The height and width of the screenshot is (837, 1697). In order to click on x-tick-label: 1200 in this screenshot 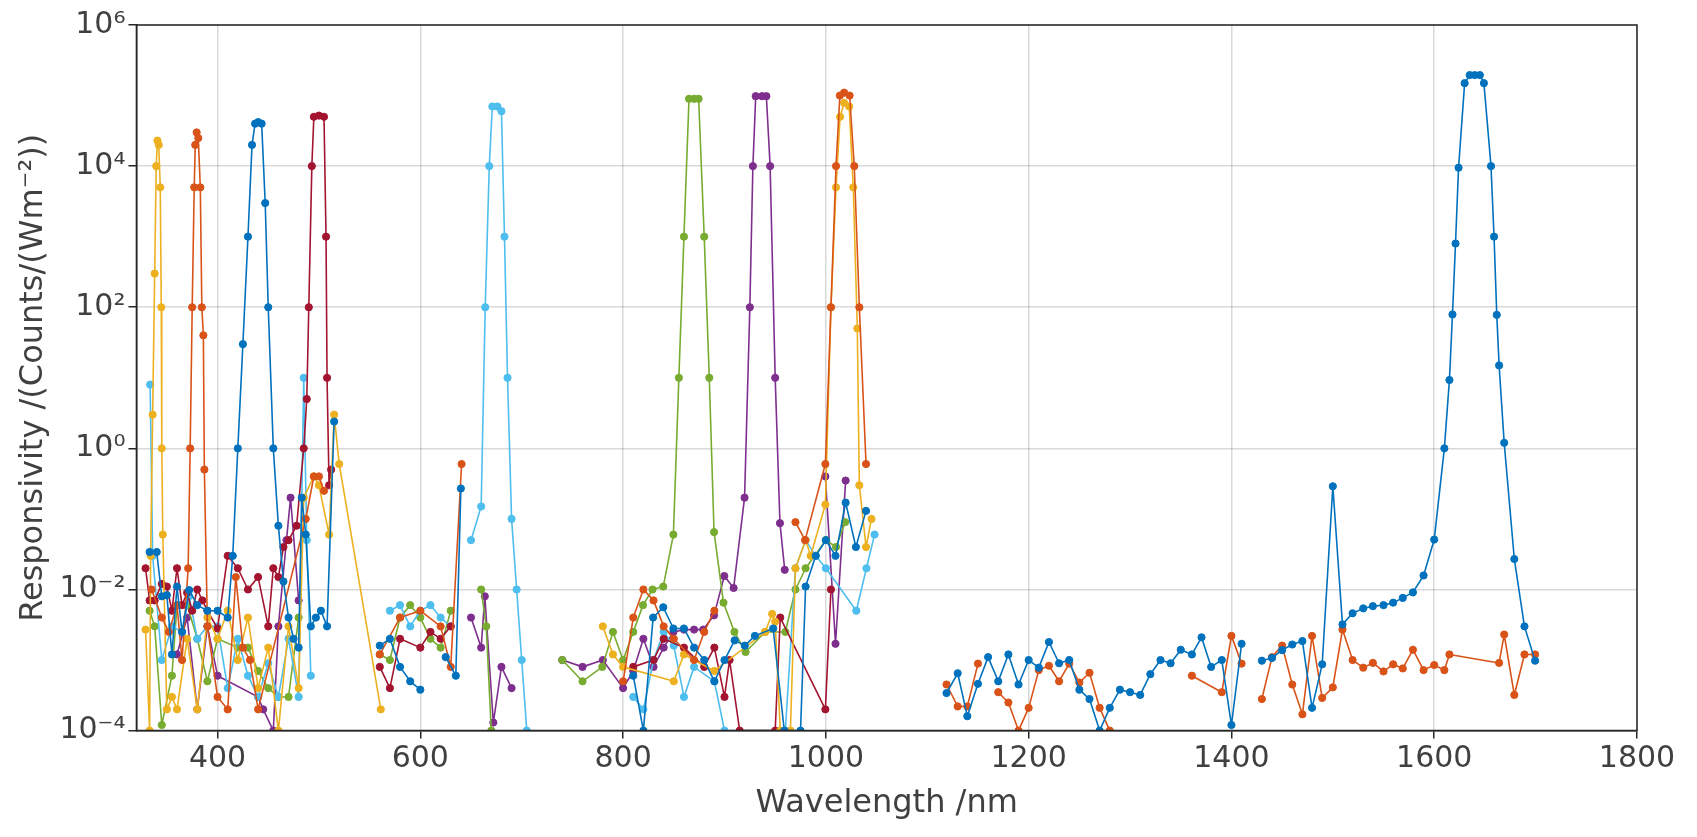, I will do `click(1028, 757)`.